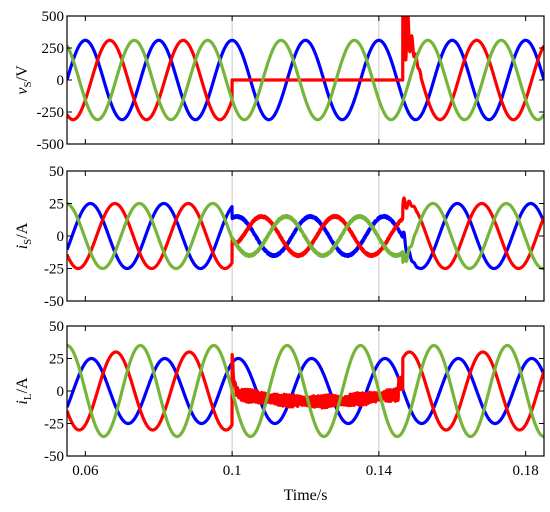  Describe the element at coordinates (24, 391) in the screenshot. I see `y-axis-label: iL/A` at that location.